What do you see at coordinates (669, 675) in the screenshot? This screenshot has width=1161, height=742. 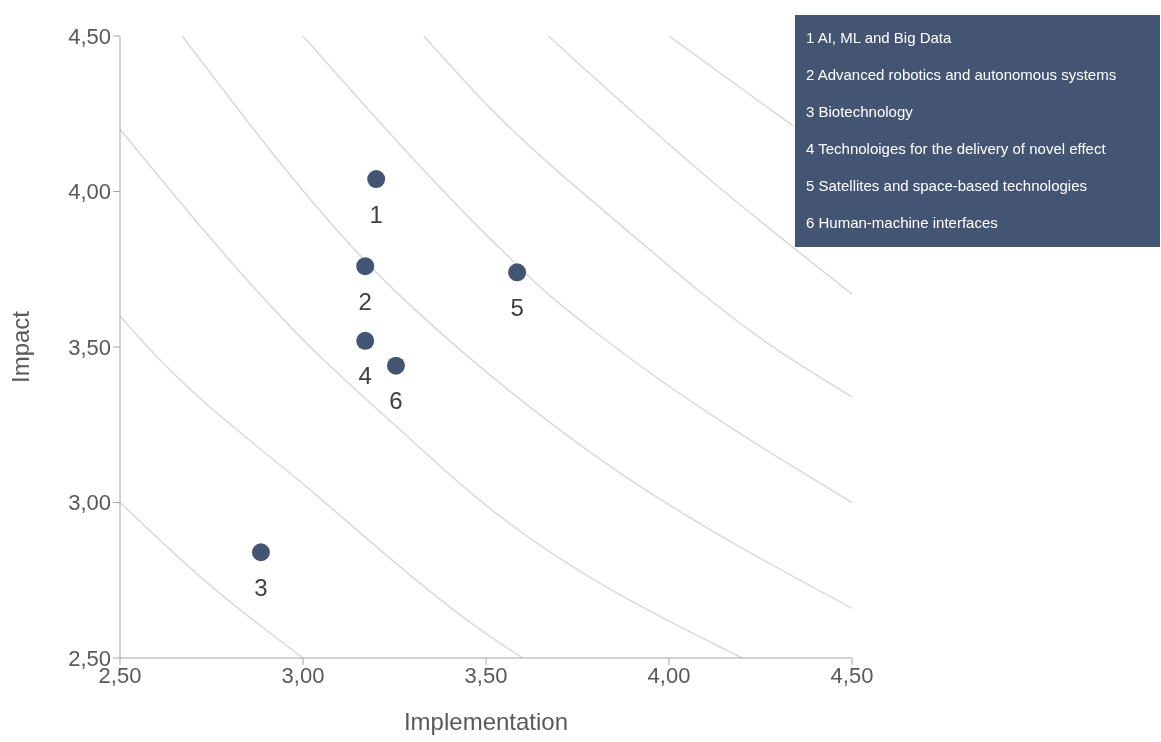 I see `x-tick-label: 4,00` at bounding box center [669, 675].